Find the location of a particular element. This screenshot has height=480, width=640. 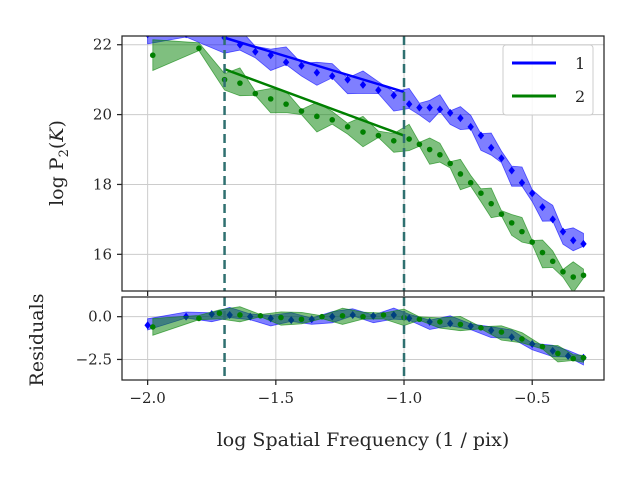

x-axis-label: log Spatial Frequency (1 / pix) is located at coordinates (363, 440).